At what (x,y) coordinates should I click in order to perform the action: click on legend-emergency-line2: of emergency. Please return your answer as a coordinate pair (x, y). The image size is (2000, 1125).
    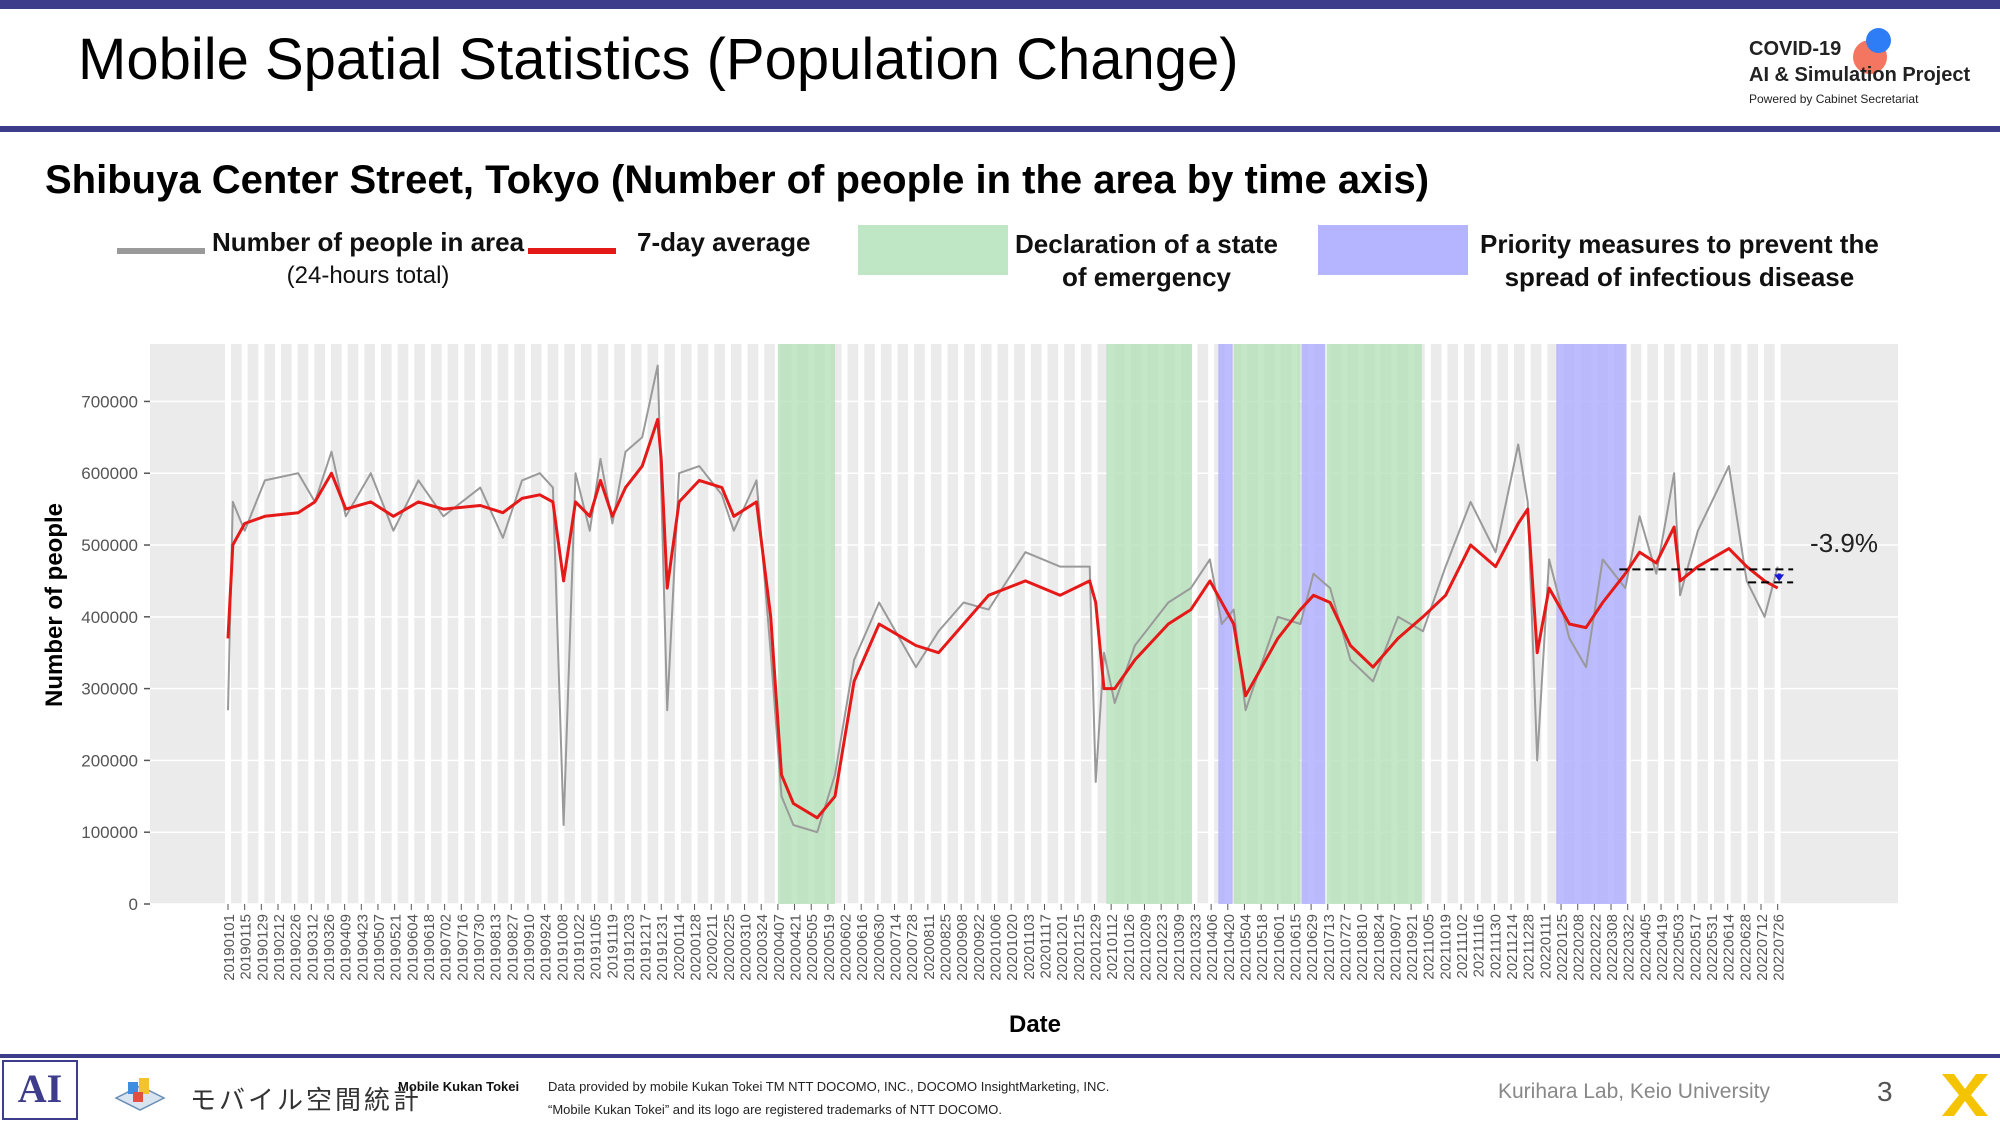
    Looking at the image, I should click on (1146, 277).